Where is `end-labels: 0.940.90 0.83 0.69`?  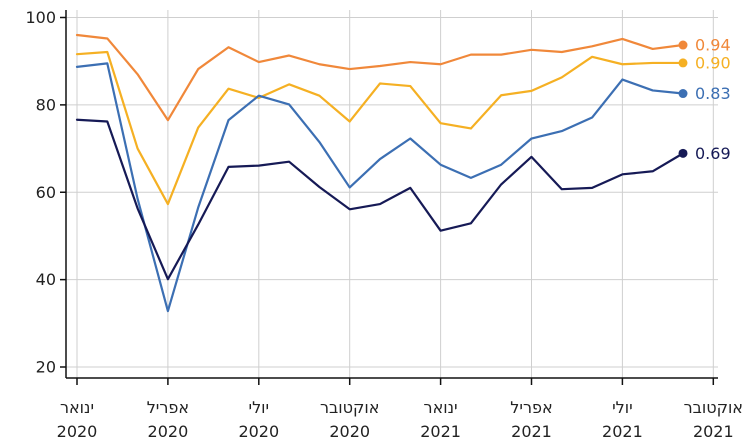 end-labels: 0.940.90 0.83 0.69 is located at coordinates (713, 99).